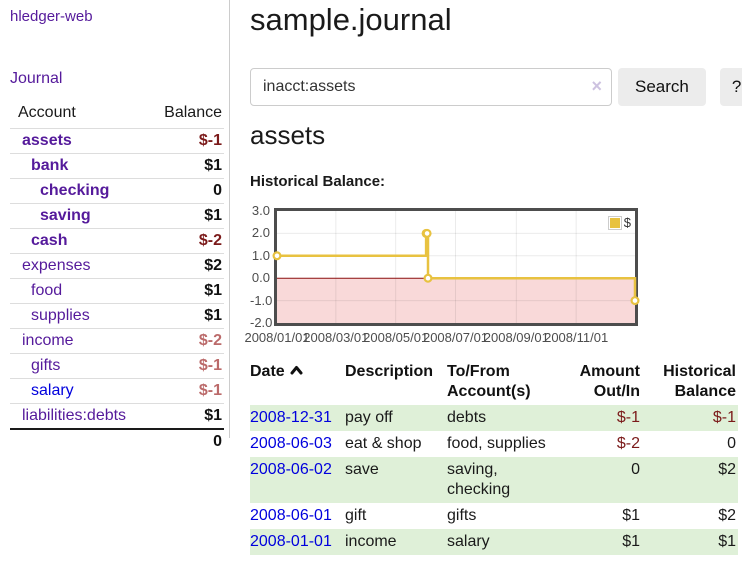 Image resolution: width=742 pixels, height=582 pixels. I want to click on transaction-description: pay off, so click(369, 417).